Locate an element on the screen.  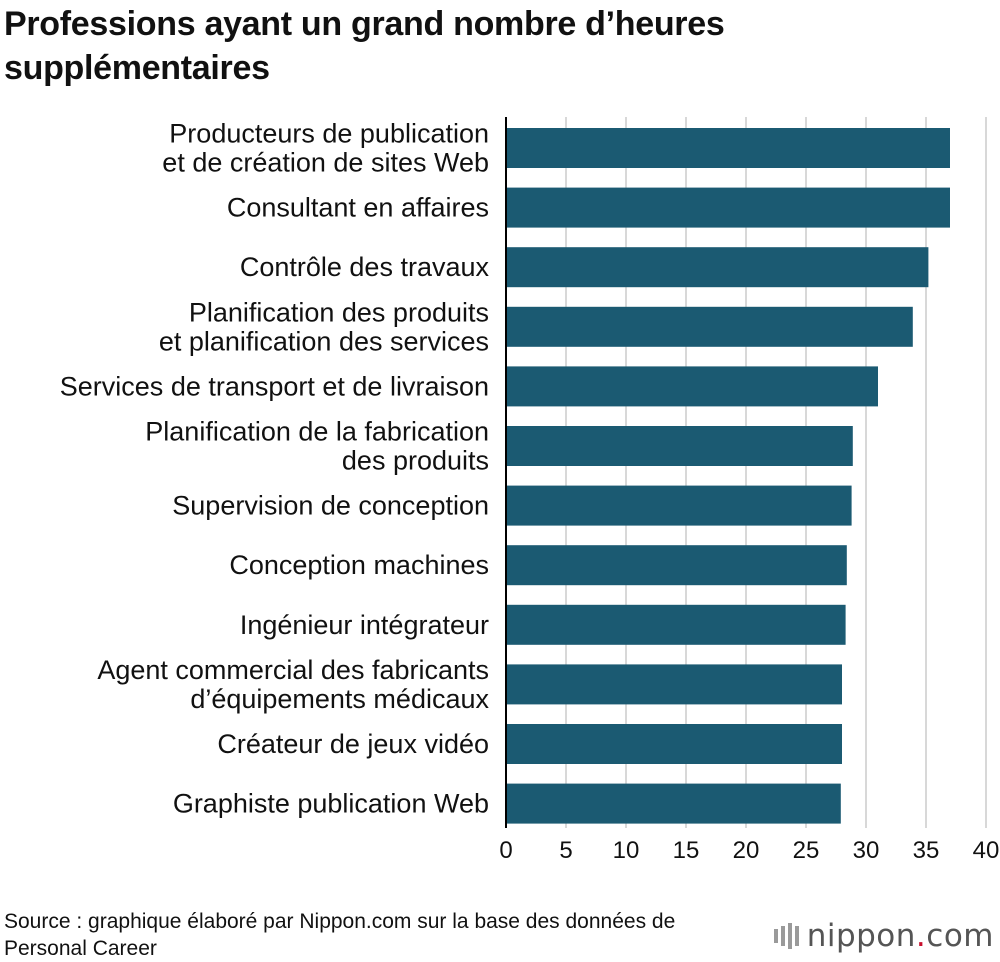
x-tick-label-20: 20 is located at coordinates (746, 850).